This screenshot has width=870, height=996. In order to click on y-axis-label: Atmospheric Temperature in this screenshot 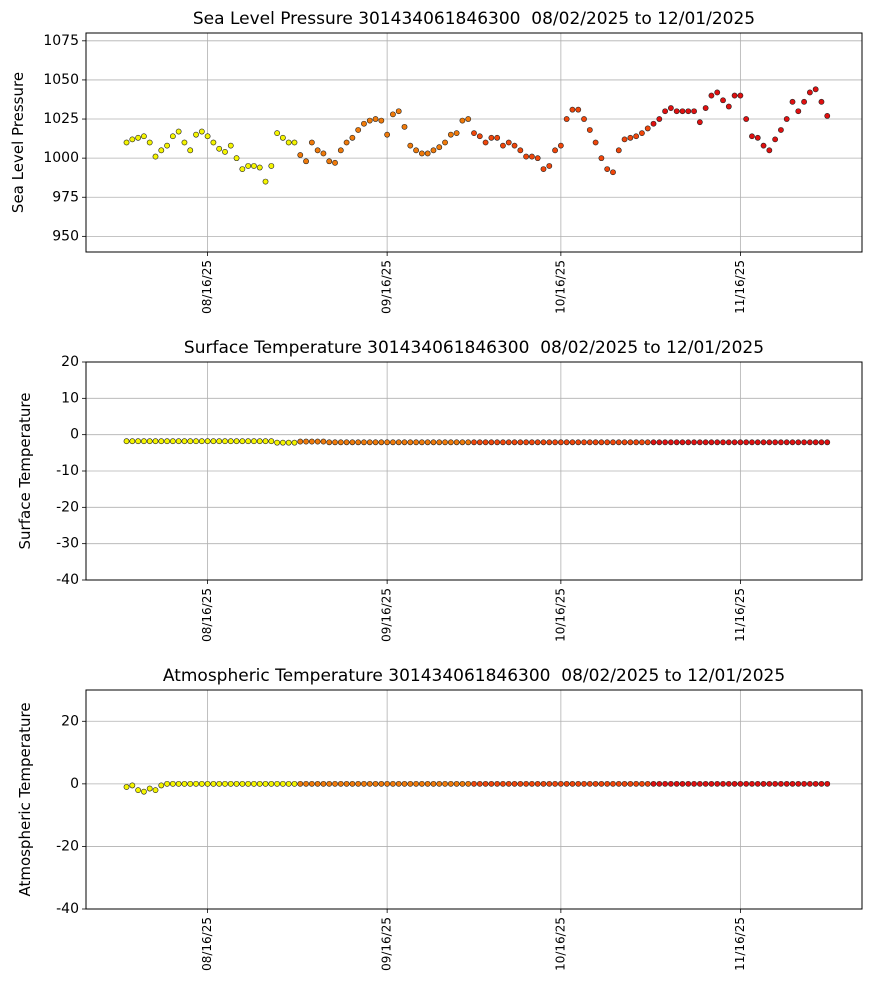, I will do `click(25, 799)`.